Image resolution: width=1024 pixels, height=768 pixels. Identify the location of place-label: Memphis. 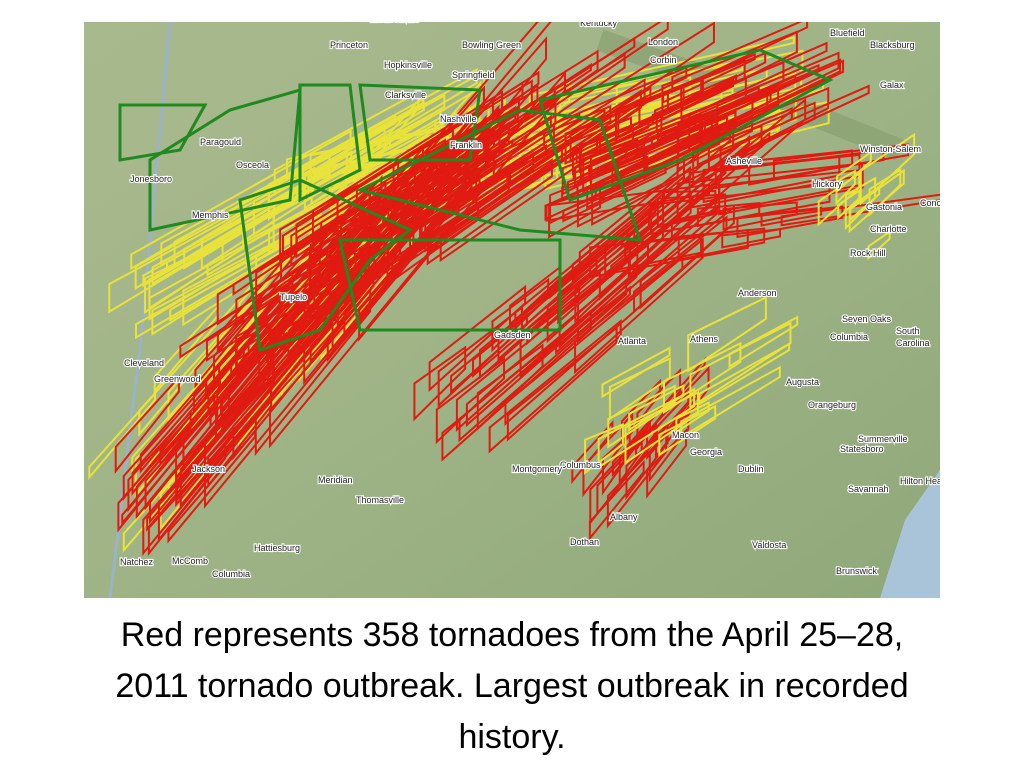
(210, 215).